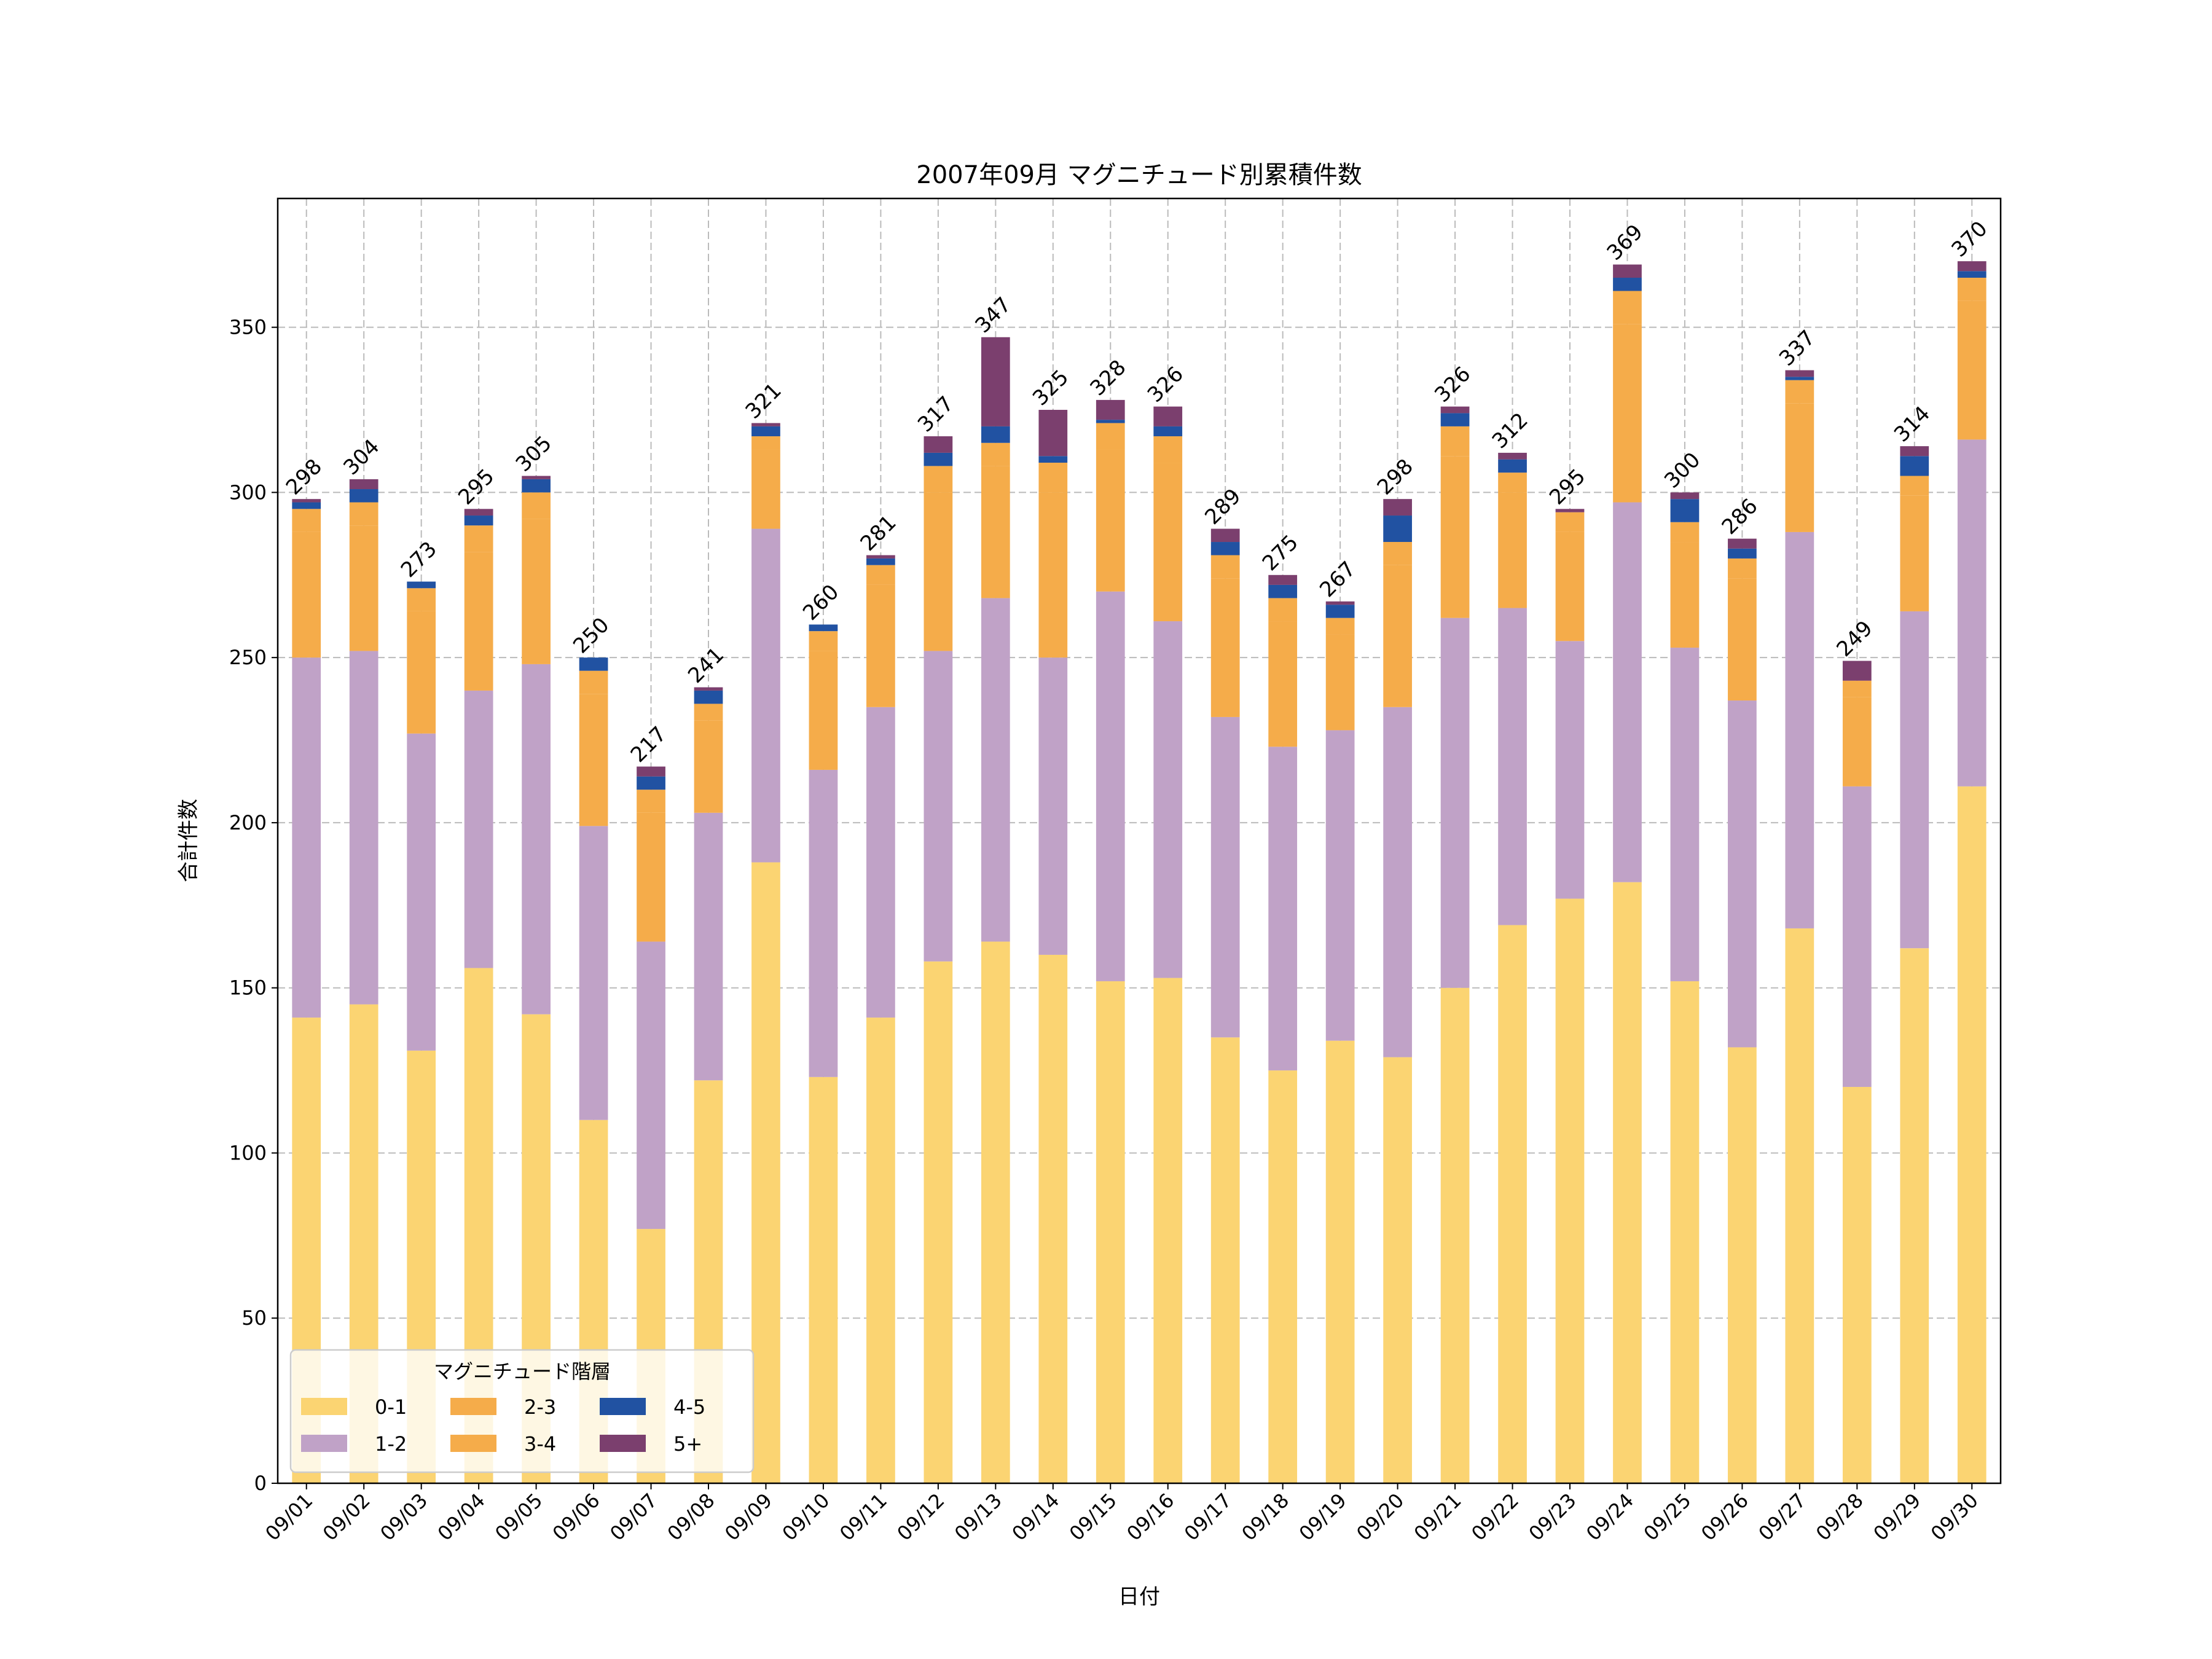  I want to click on total-label: 314, so click(1912, 424).